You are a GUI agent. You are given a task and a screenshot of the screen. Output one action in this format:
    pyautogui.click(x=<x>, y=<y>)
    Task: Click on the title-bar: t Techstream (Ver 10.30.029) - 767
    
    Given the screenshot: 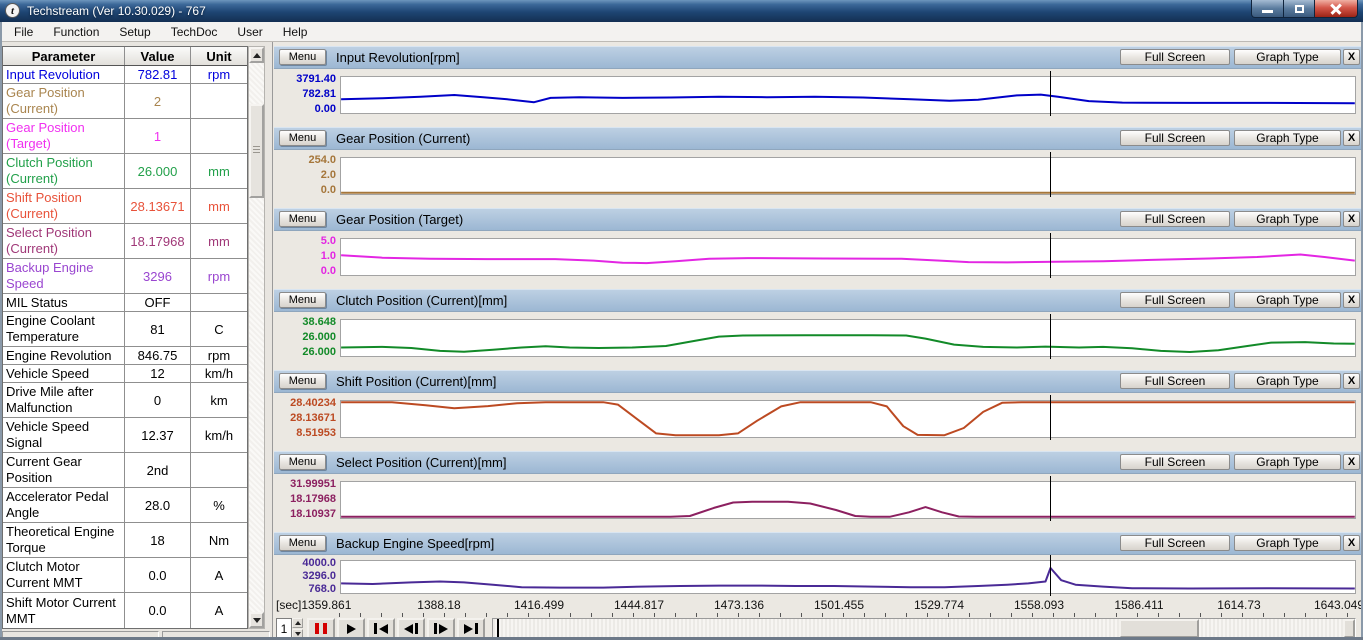 What is the action you would take?
    pyautogui.click(x=681, y=11)
    